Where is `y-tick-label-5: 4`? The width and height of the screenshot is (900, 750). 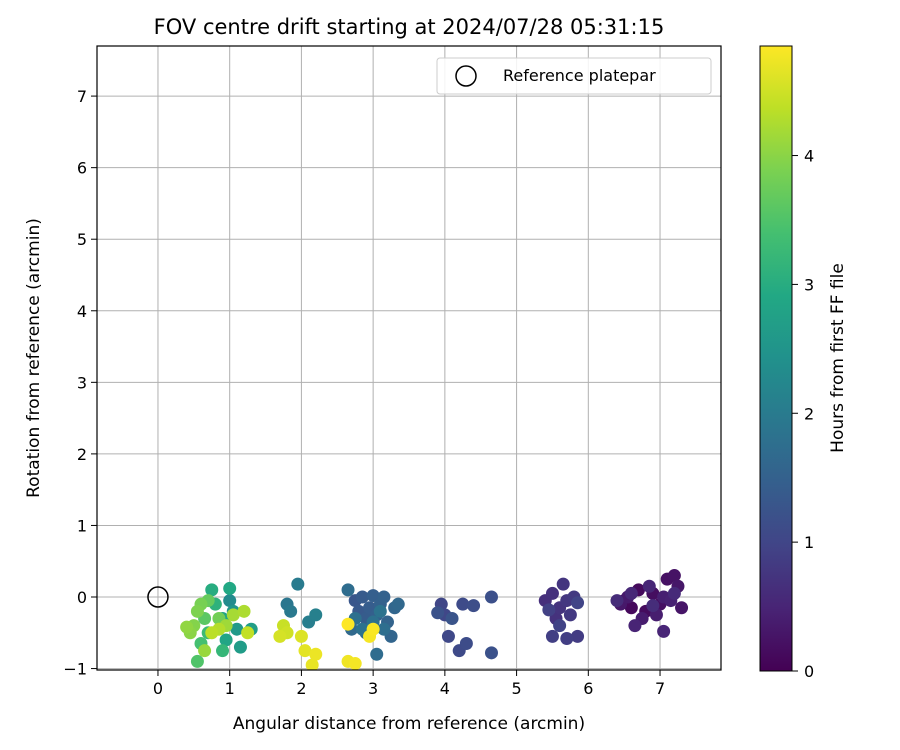 y-tick-label-5: 4 is located at coordinates (82, 311).